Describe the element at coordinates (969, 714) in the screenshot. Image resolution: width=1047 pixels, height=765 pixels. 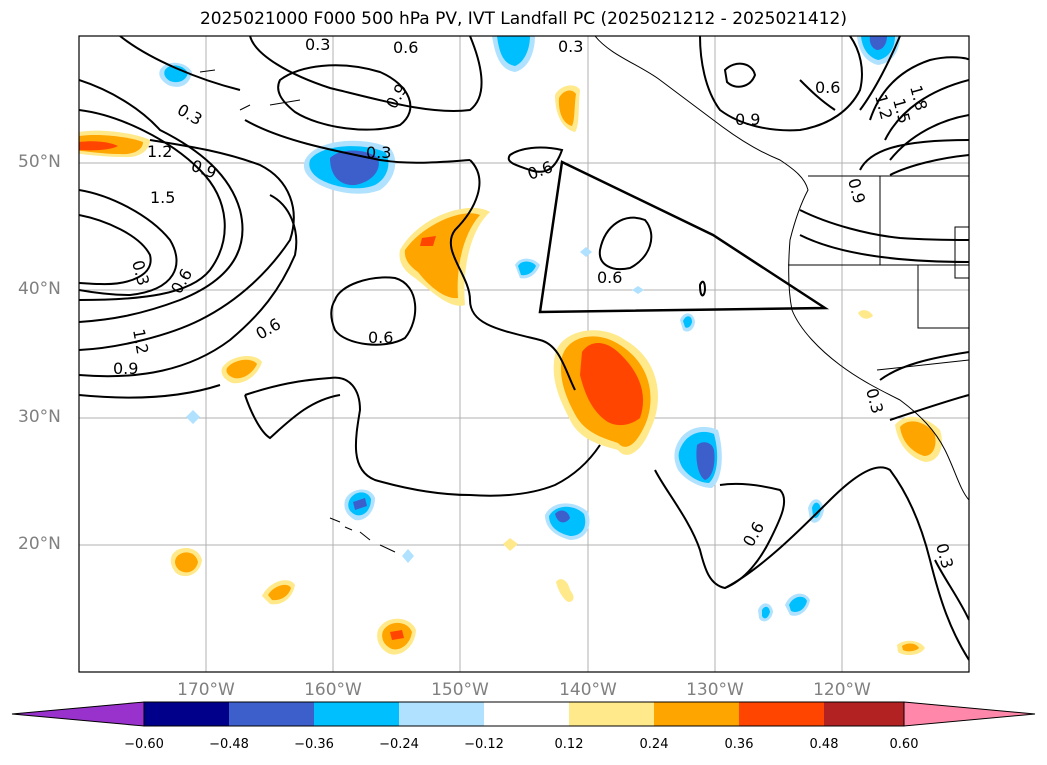
I see `colorbar-extend-right` at that location.